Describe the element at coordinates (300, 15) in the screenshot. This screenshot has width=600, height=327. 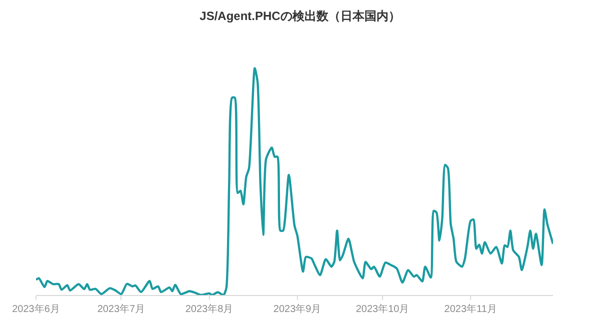
I see `chart-title: JS/Agent.PHCの検出数（日本国内）` at that location.